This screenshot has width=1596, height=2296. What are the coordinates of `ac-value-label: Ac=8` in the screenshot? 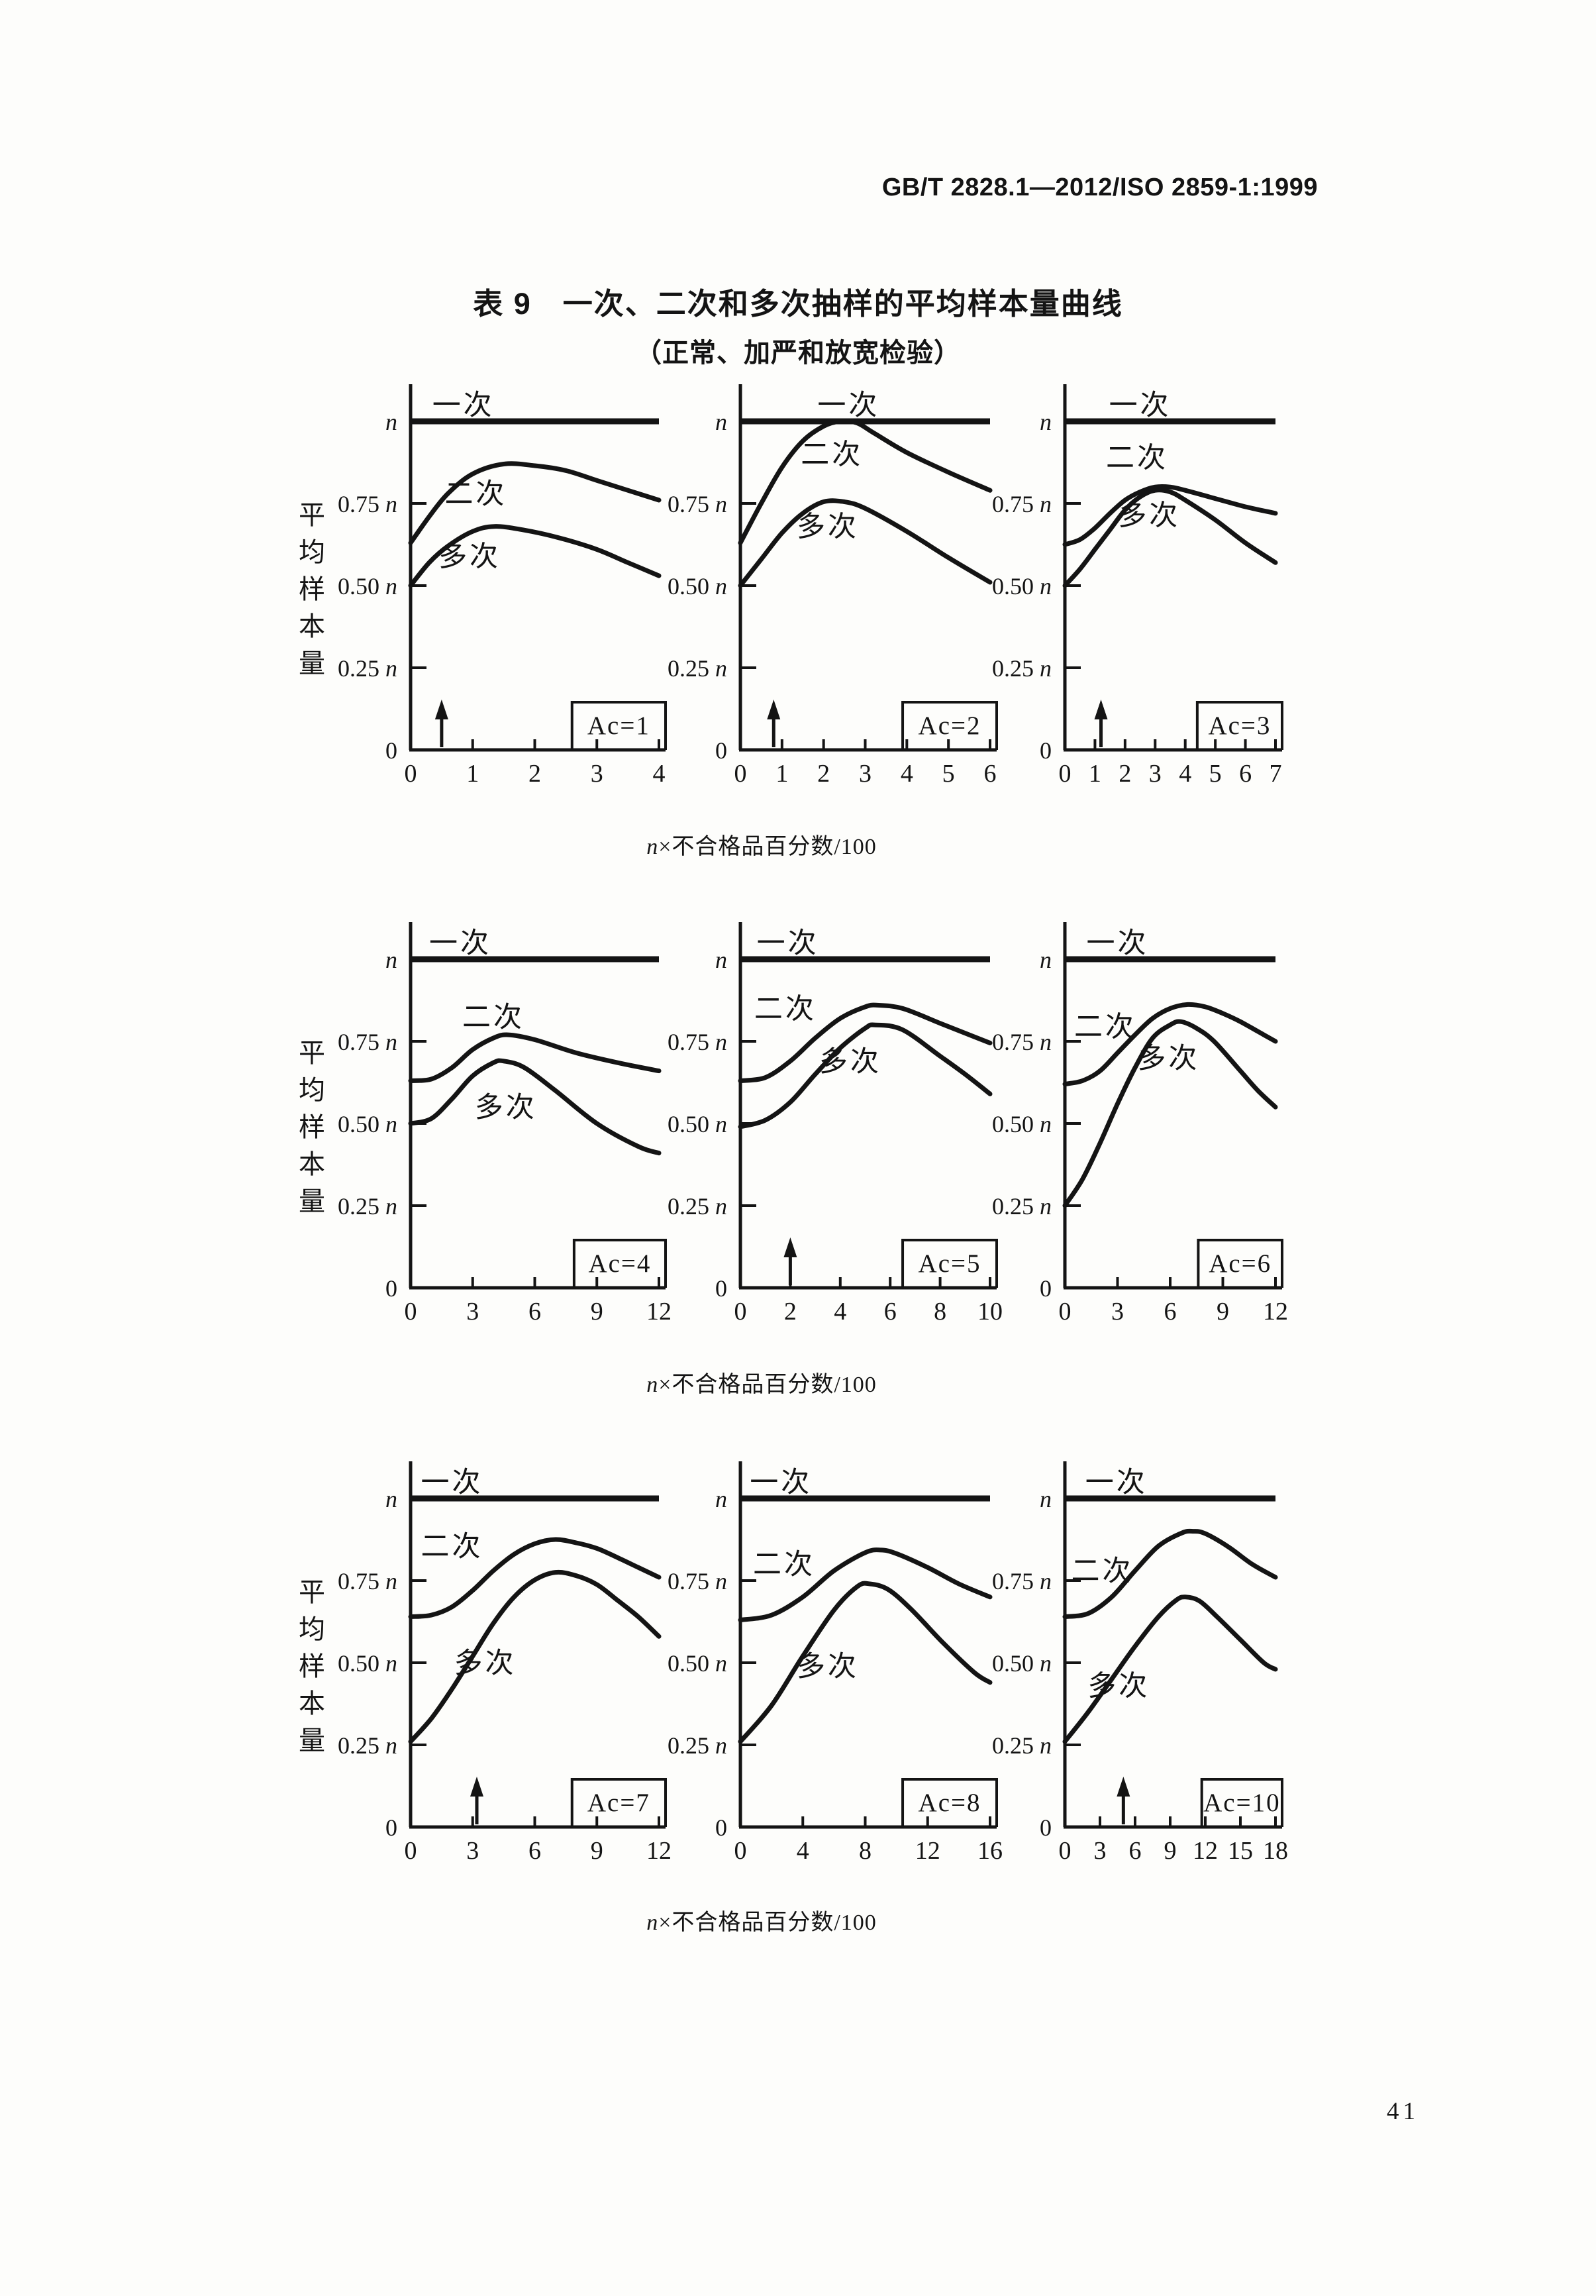 It's located at (950, 1803).